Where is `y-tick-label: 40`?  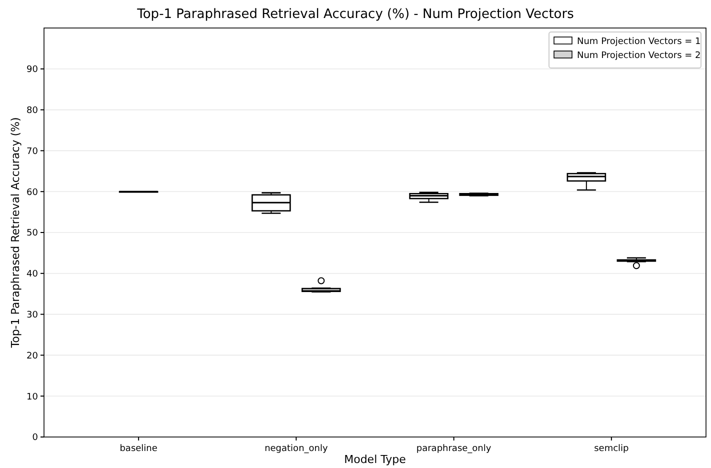
y-tick-label: 40 is located at coordinates (32, 275).